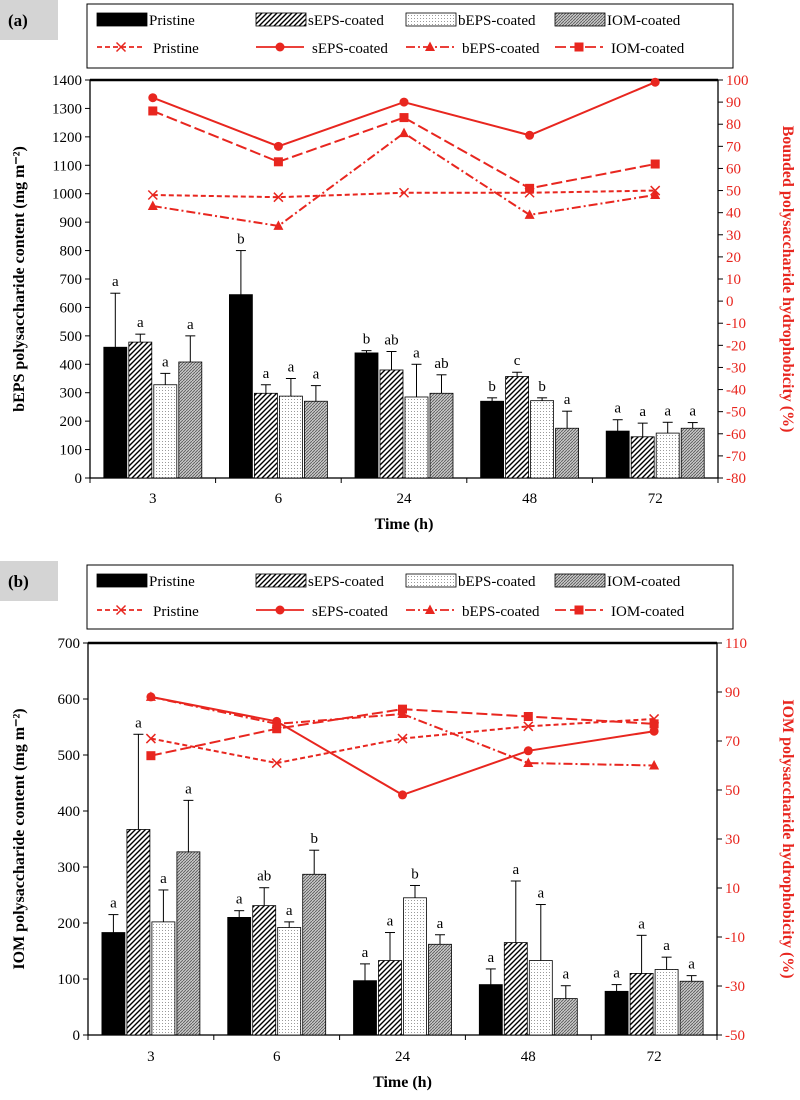 This screenshot has width=800, height=1100. I want to click on right-tick-label: 60, so click(733, 169).